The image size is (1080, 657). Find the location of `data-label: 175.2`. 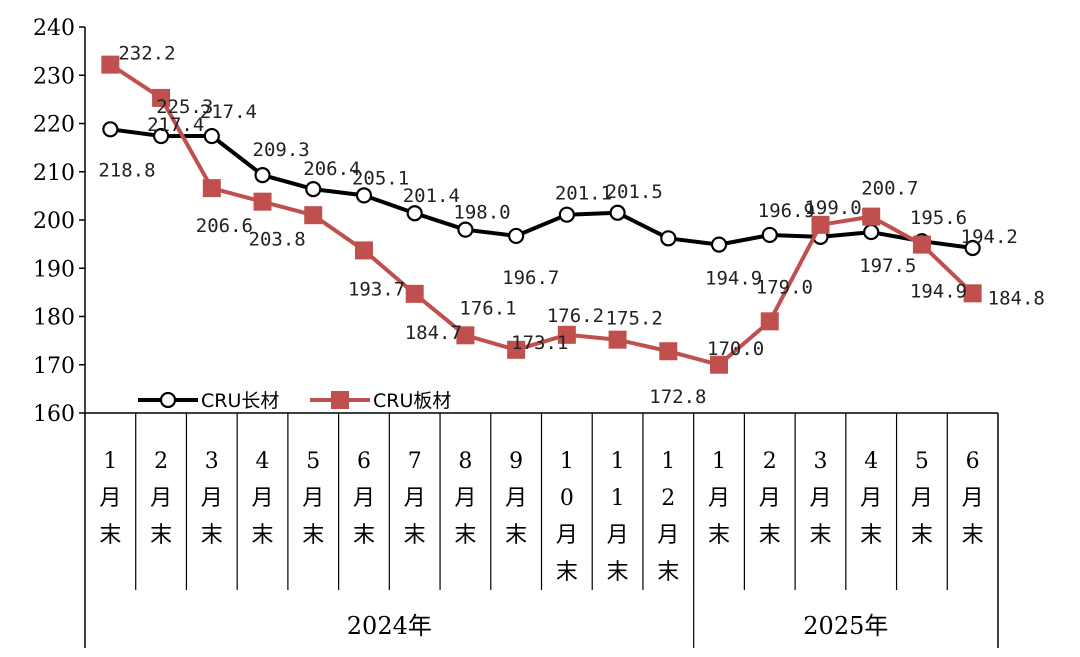

data-label: 175.2 is located at coordinates (634, 319).